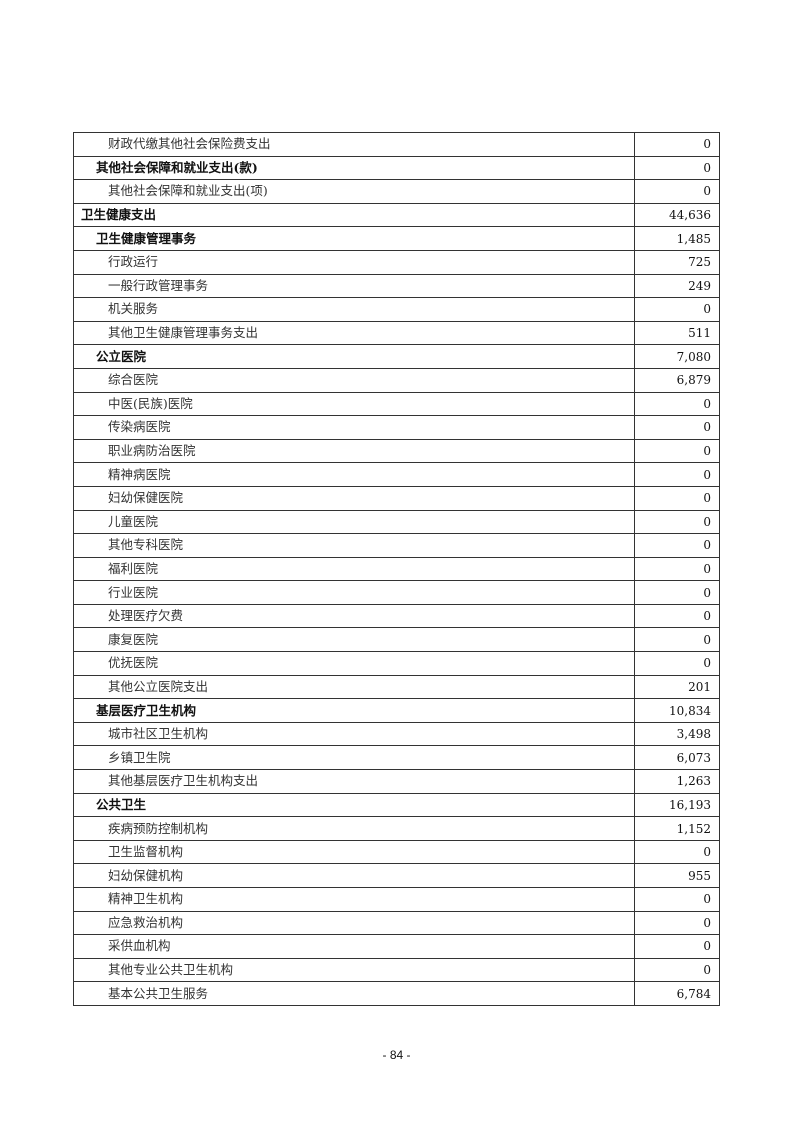 This screenshot has width=793, height=1122. What do you see at coordinates (354, 640) in the screenshot?
I see `row-item-name: 康复医院` at bounding box center [354, 640].